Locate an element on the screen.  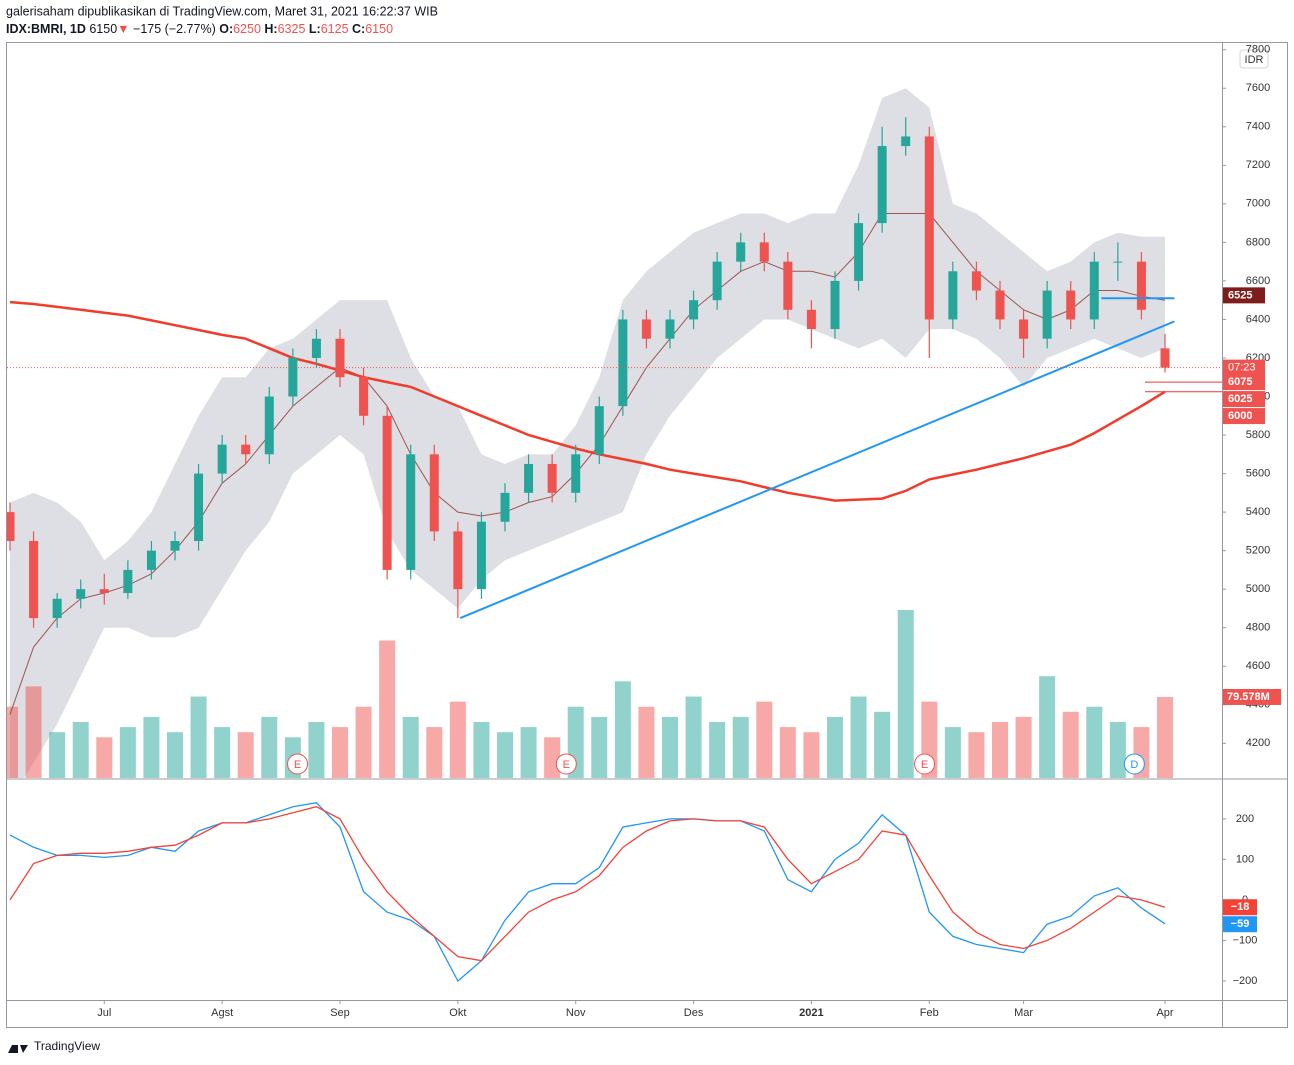
y-tick-label: 5000 is located at coordinates (1258, 589).